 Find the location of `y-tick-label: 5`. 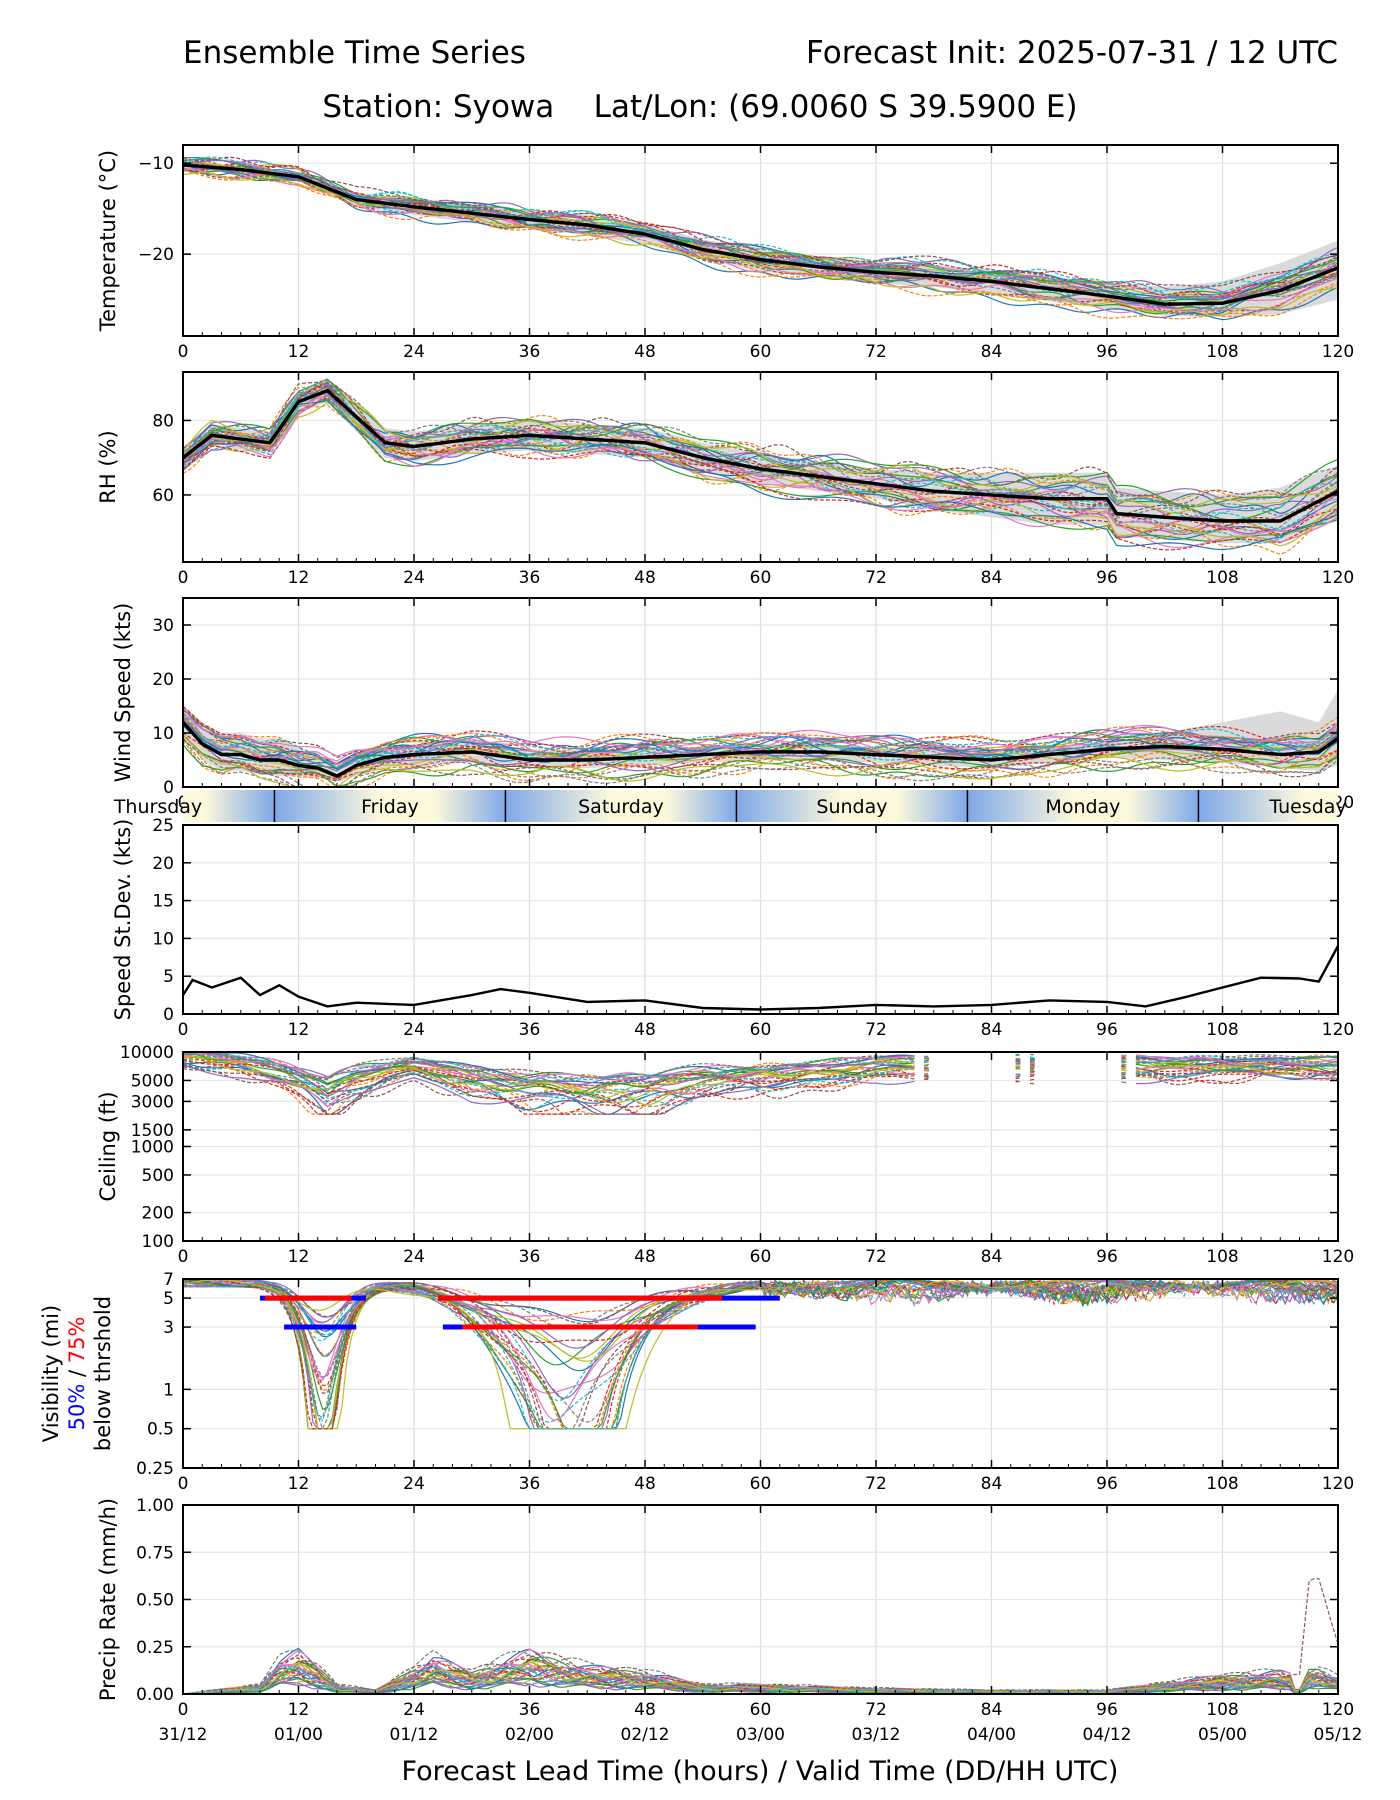

y-tick-label: 5 is located at coordinates (168, 1299).